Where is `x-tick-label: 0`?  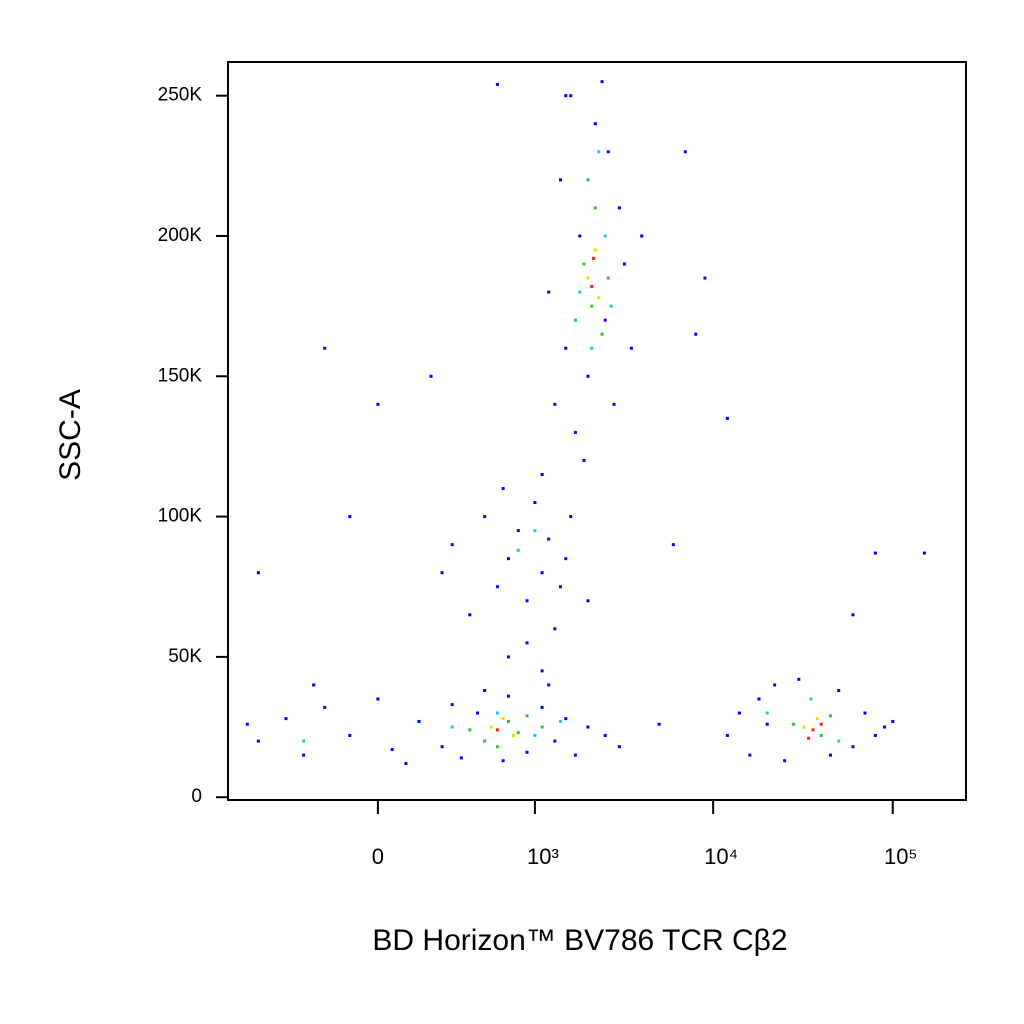
x-tick-label: 0 is located at coordinates (378, 856).